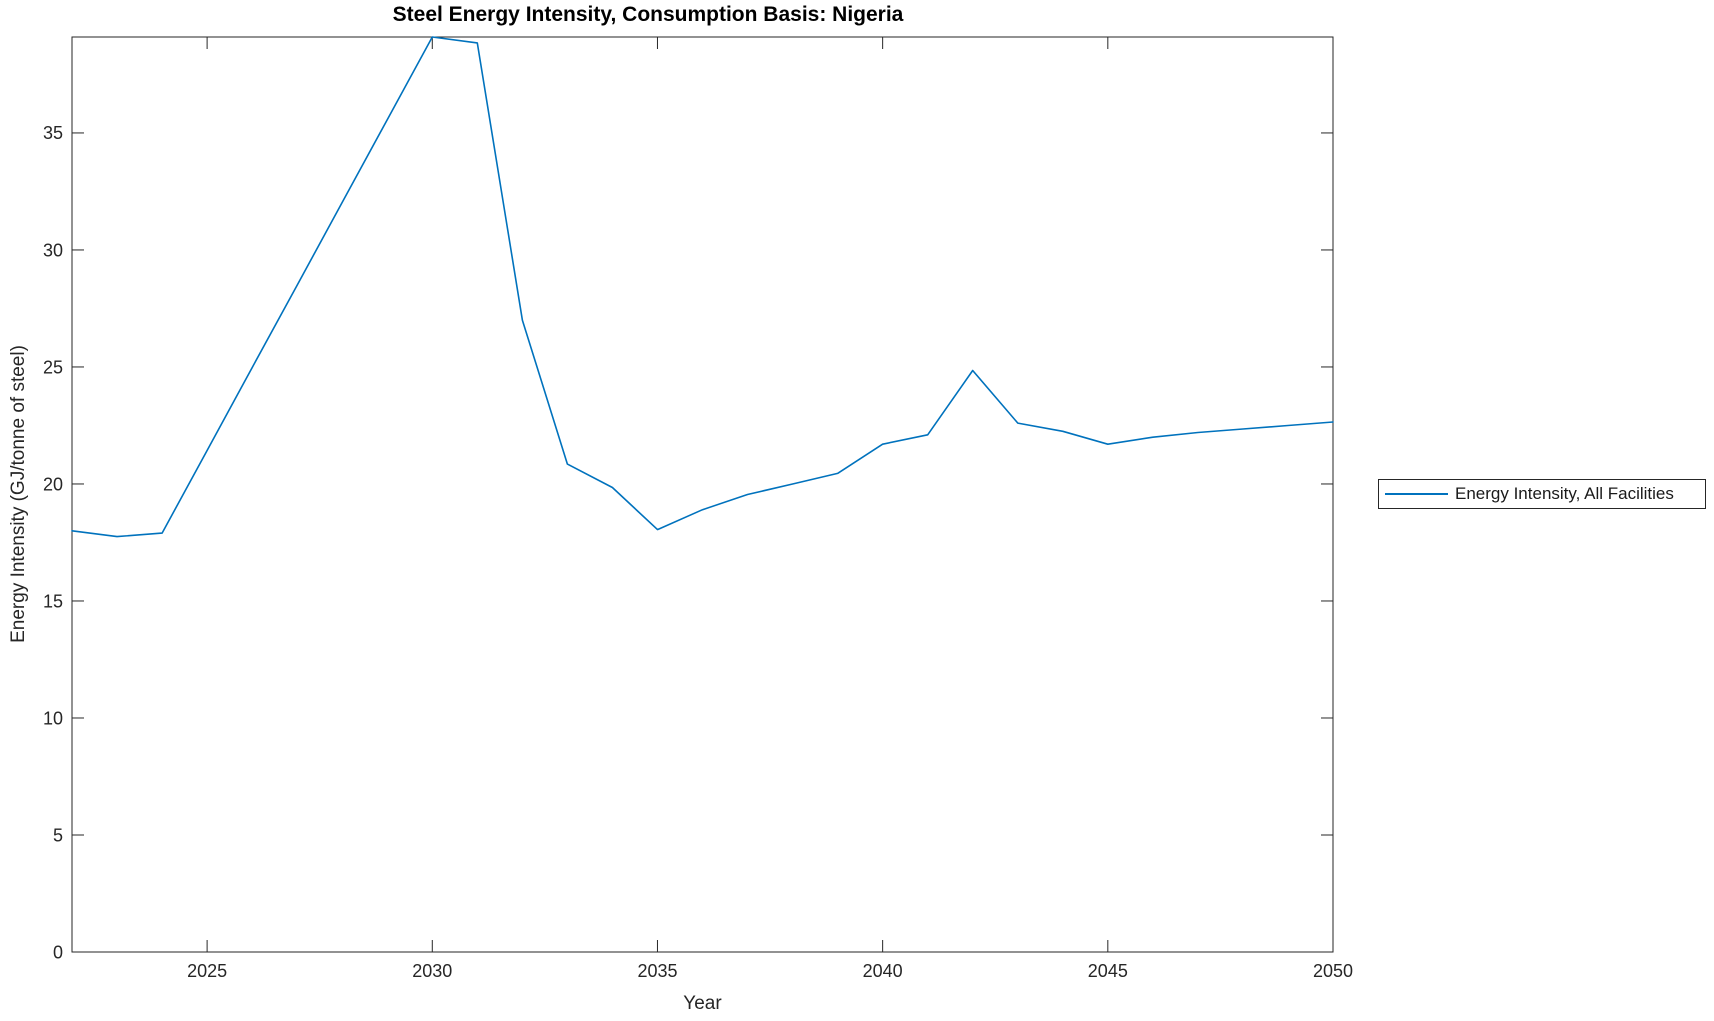 The height and width of the screenshot is (1021, 1714). Describe the element at coordinates (53, 484) in the screenshot. I see `y-tick-label: 20` at that location.